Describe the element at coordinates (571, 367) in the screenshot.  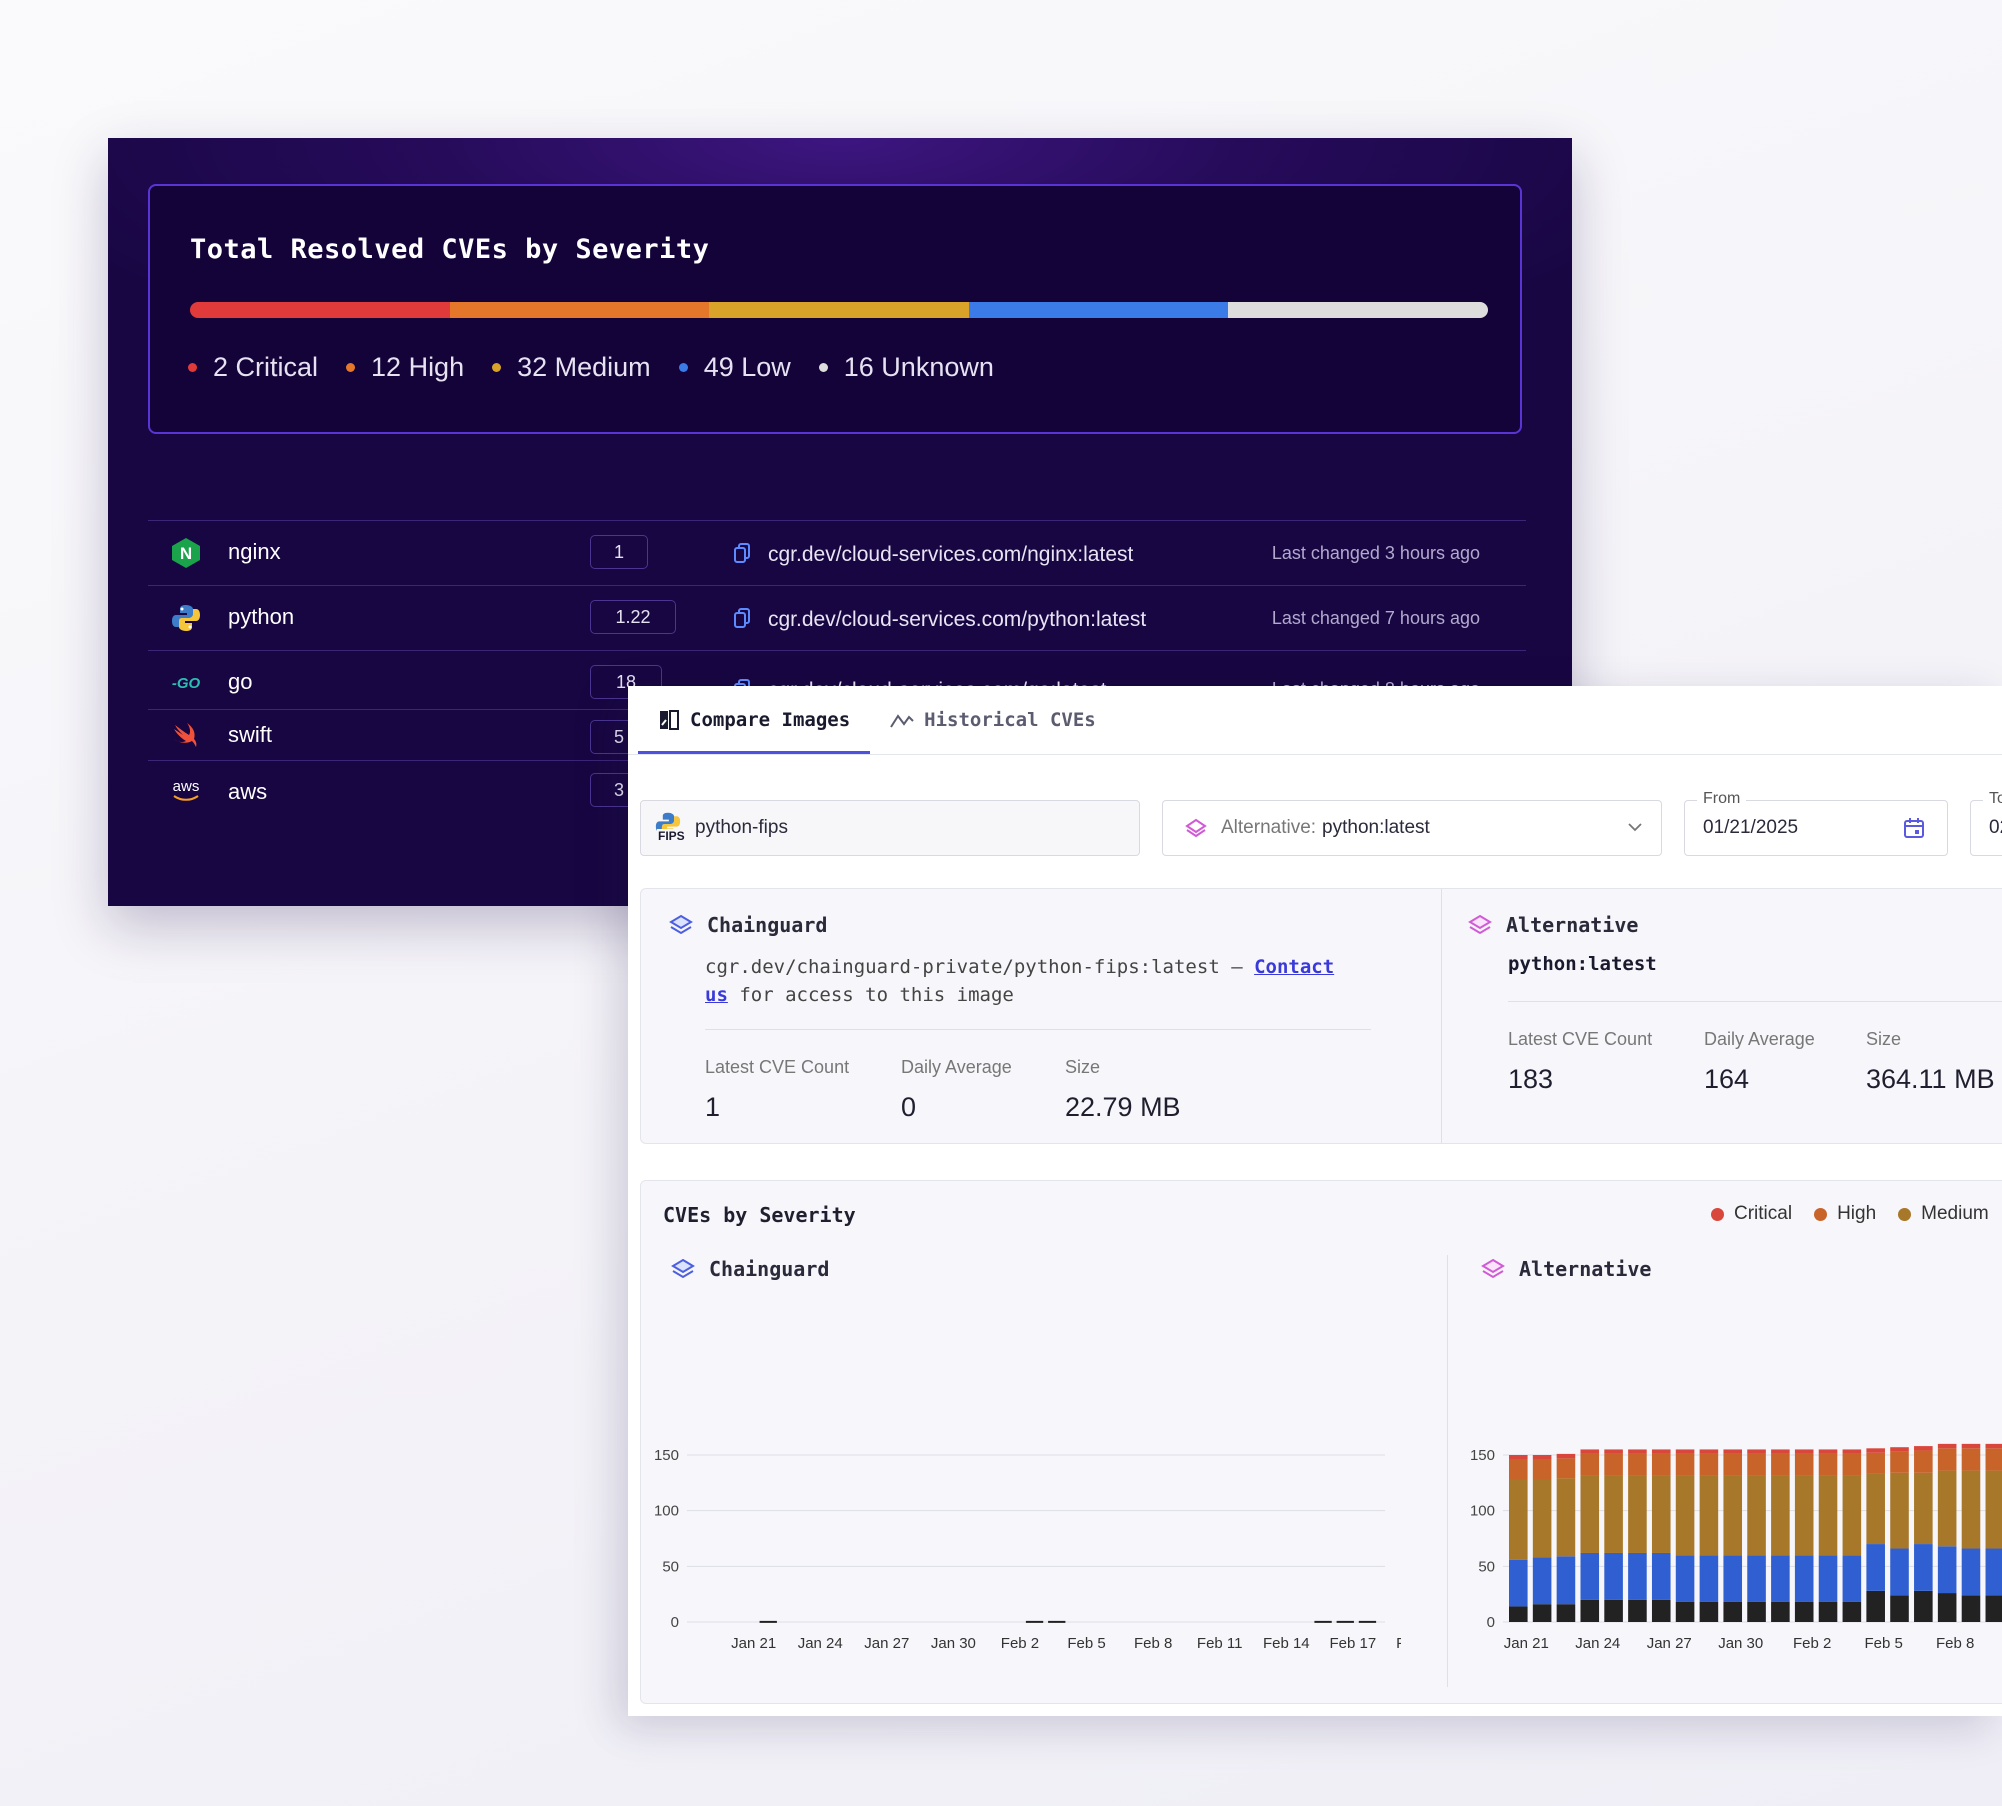
I see `severity-legend-medium: 32 Medium` at that location.